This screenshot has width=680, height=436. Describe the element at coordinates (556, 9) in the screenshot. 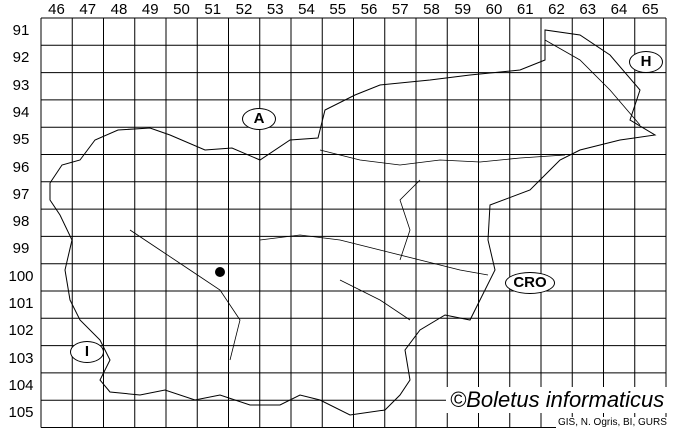

I see `column-label: 62` at that location.